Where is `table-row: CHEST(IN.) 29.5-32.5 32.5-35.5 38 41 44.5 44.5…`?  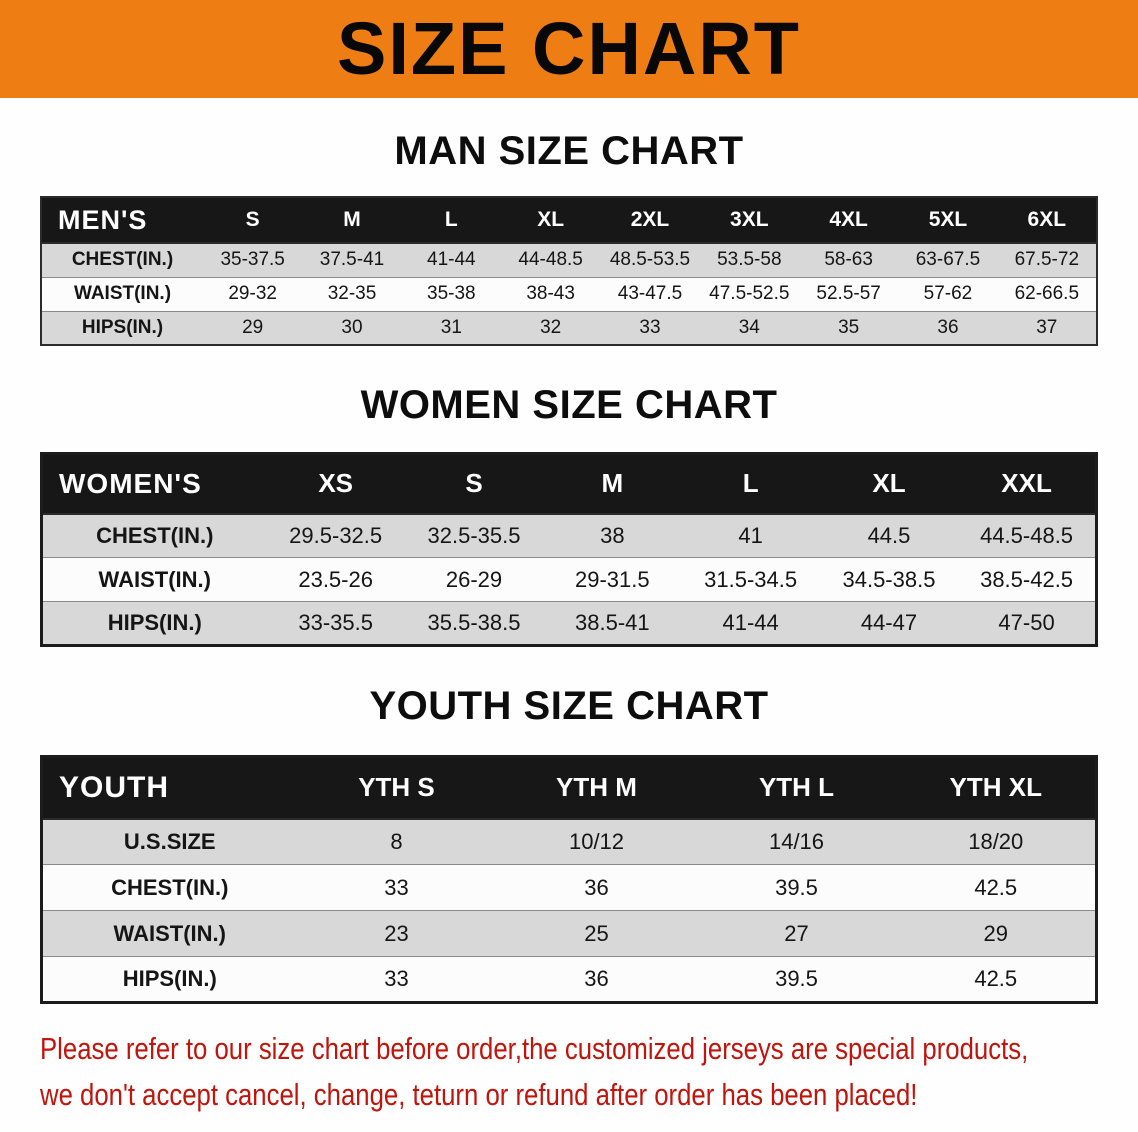 table-row: CHEST(IN.) 29.5-32.5 32.5-35.5 38 41 44.5 44.5… is located at coordinates (569, 535).